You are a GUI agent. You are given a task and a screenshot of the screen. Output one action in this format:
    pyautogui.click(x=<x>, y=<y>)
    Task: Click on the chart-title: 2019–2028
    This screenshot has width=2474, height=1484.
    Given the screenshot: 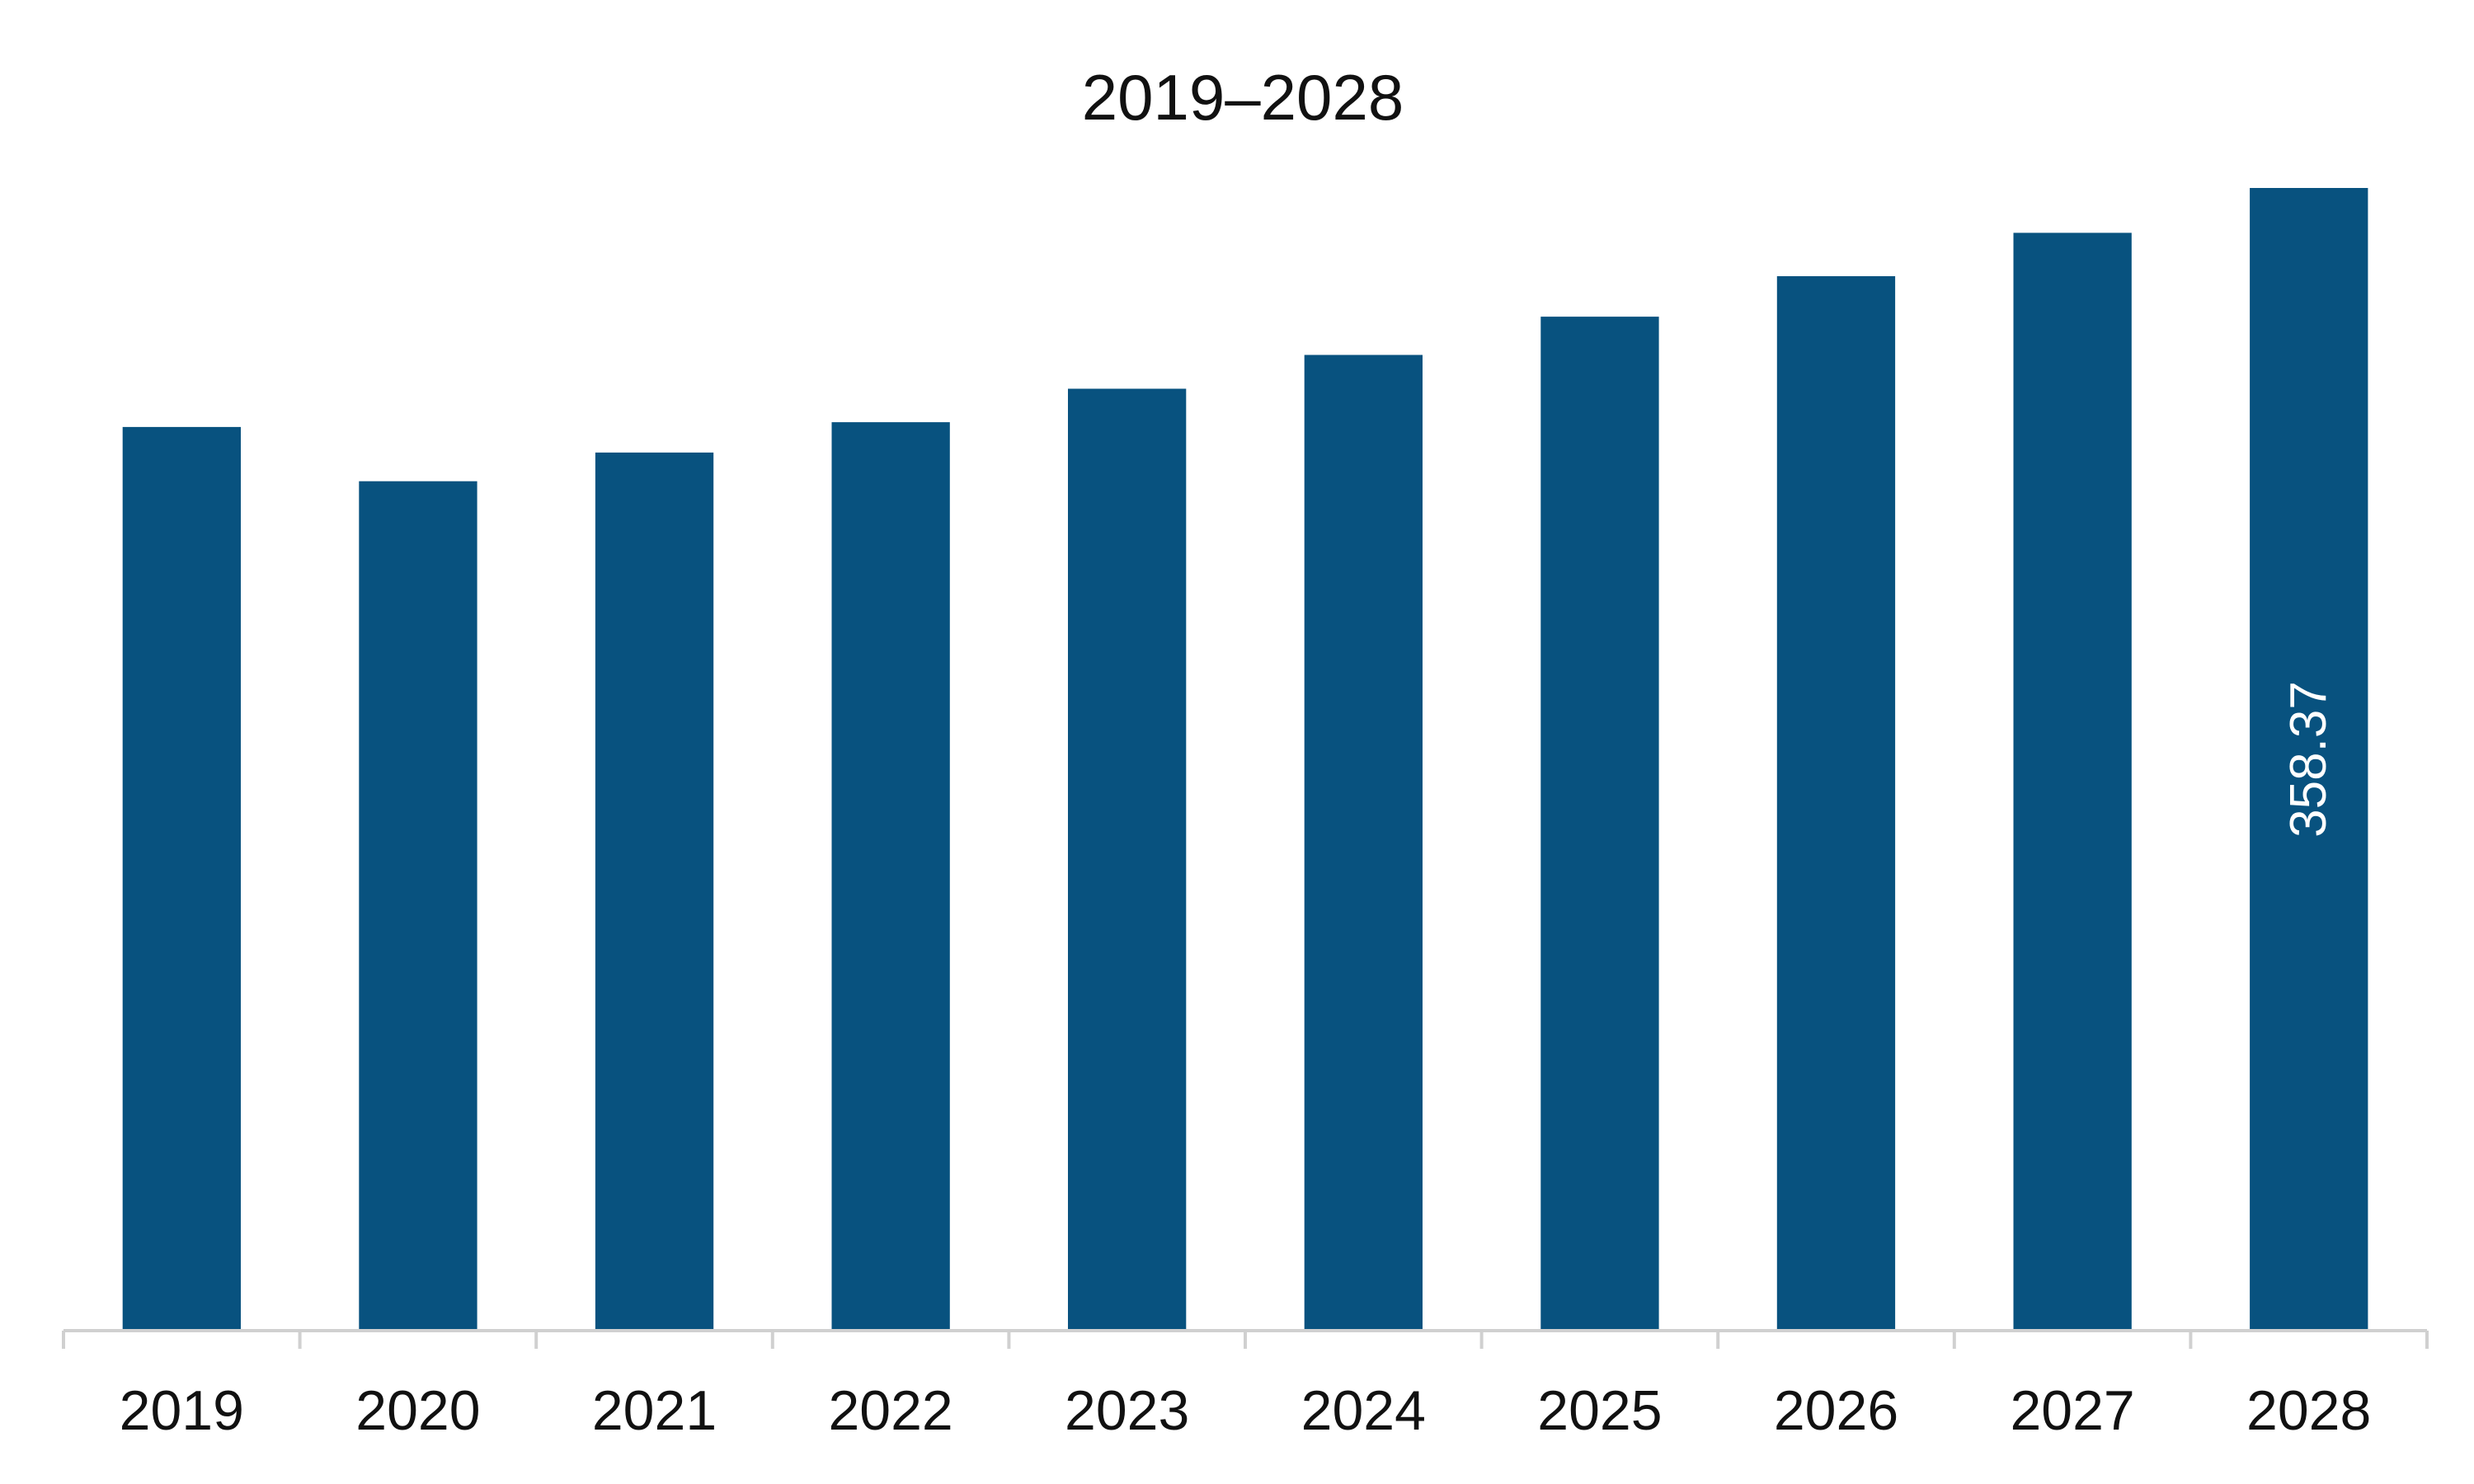 What is the action you would take?
    pyautogui.click(x=1243, y=97)
    